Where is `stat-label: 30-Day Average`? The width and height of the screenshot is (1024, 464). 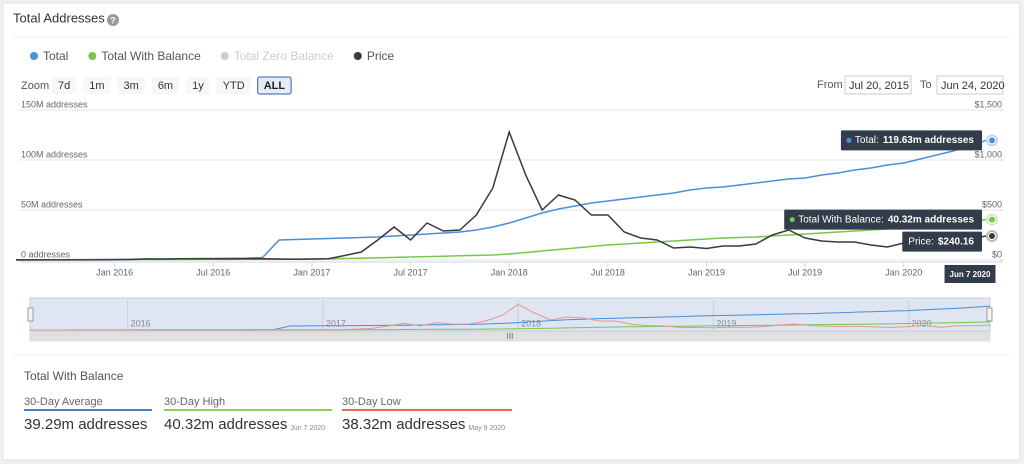
stat-label: 30-Day Average is located at coordinates (63, 402).